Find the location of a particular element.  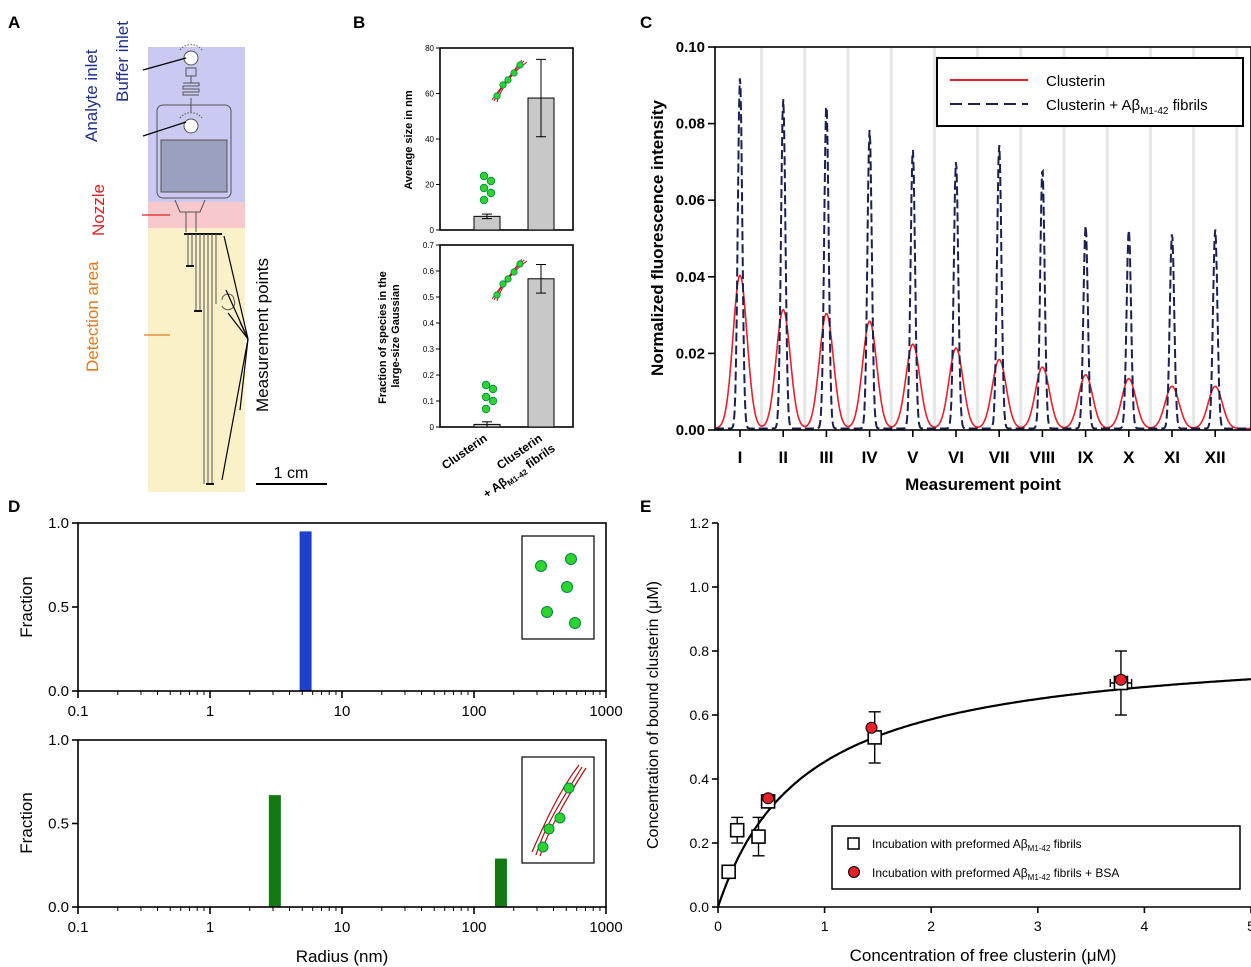

c-xtick-label: V is located at coordinates (913, 457).